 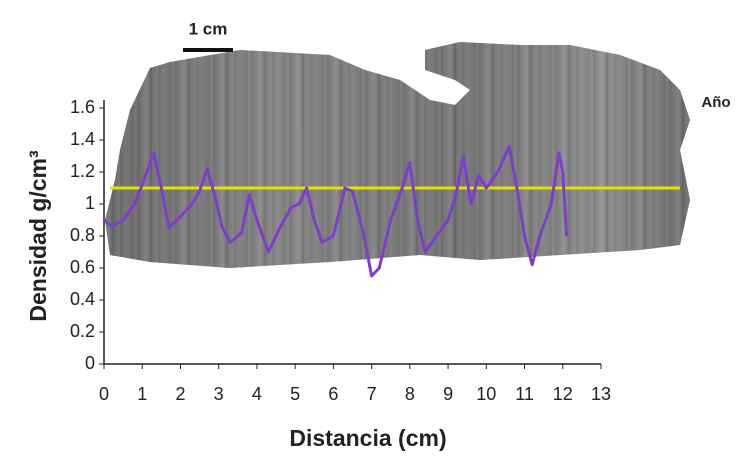 What do you see at coordinates (372, 394) in the screenshot?
I see `x-tick-label: 7` at bounding box center [372, 394].